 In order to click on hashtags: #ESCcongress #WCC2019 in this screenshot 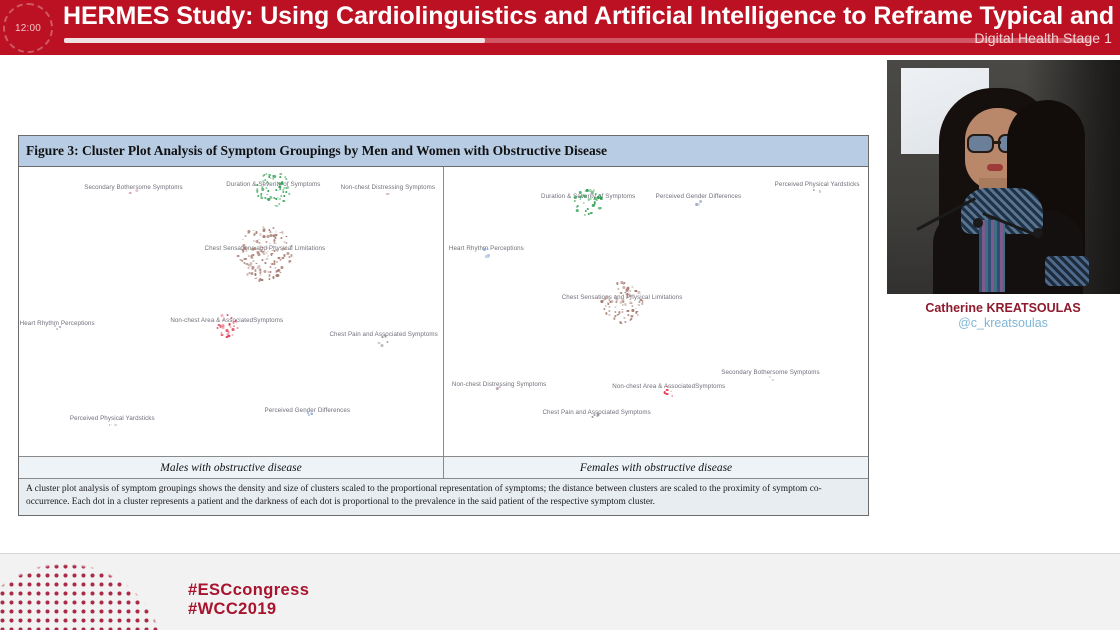, I will do `click(248, 600)`.